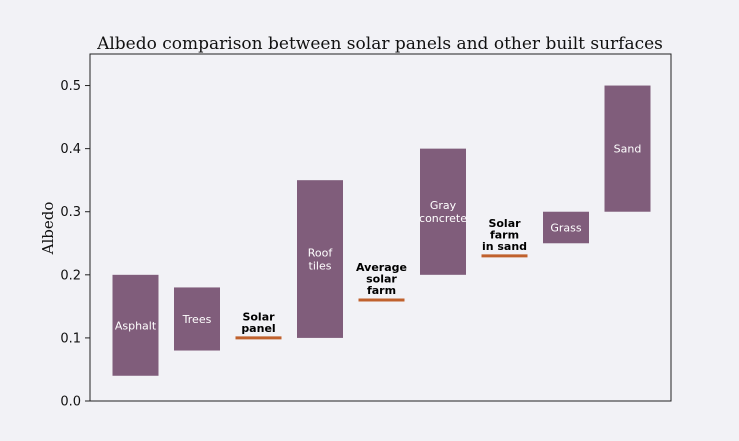  I want to click on solar-farm-in-sand-line-label: Solar farm in sand, so click(504, 235).